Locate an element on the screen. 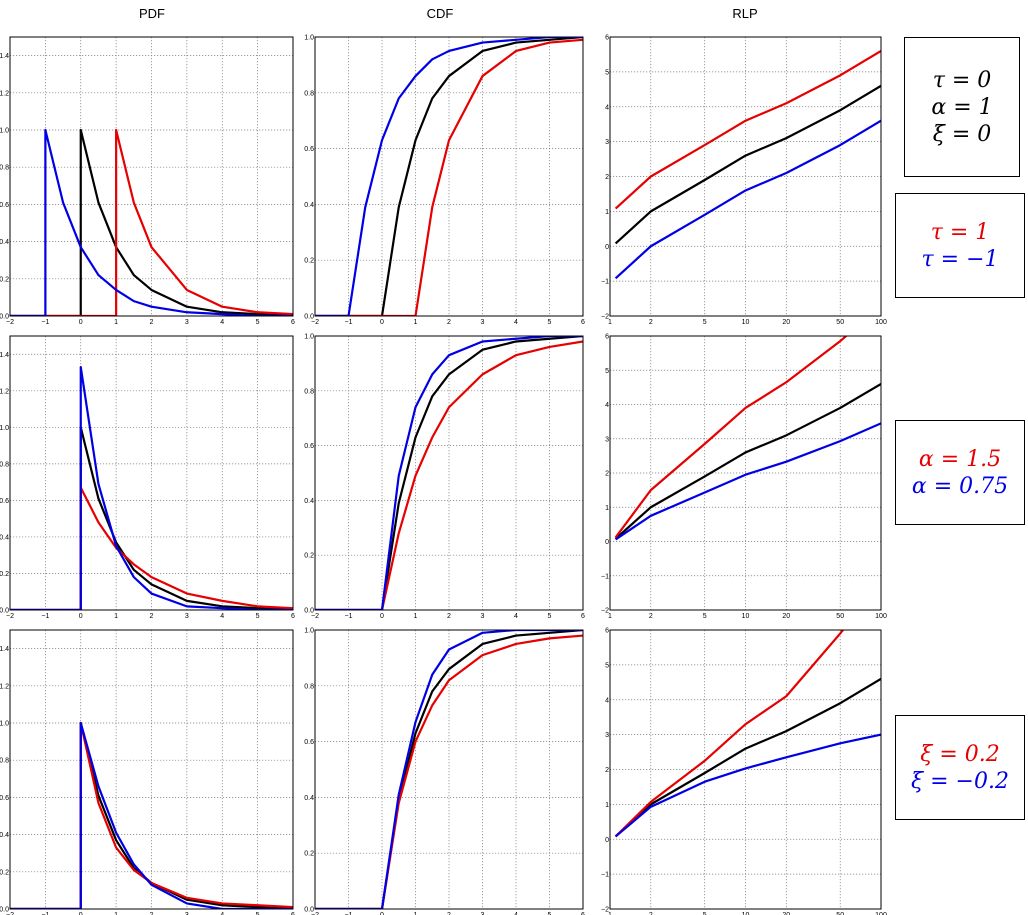  panel-2-pdf-ytick-label: 0.0 is located at coordinates (4, 611).